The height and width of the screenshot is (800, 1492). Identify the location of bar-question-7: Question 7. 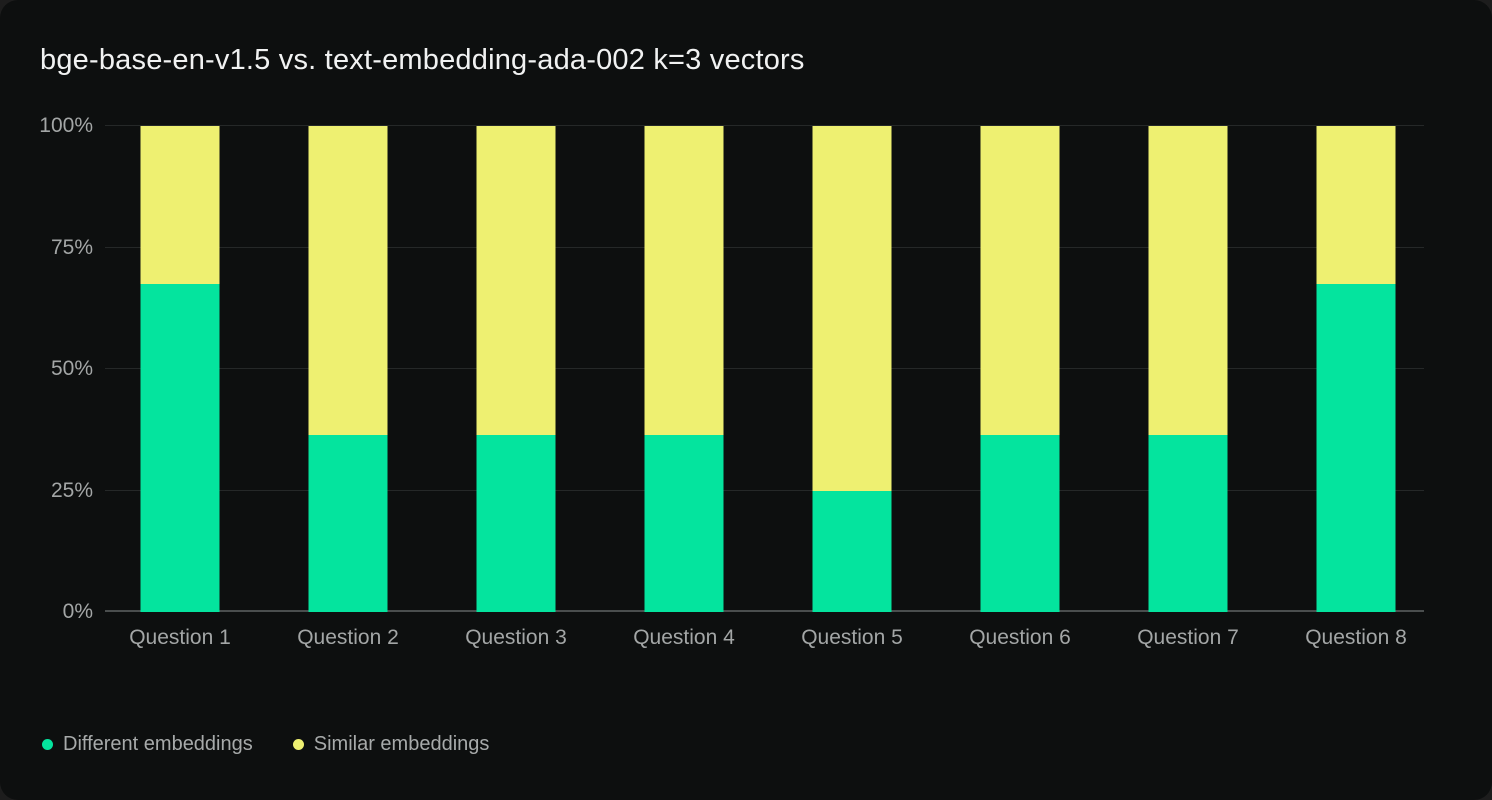
(1188, 387).